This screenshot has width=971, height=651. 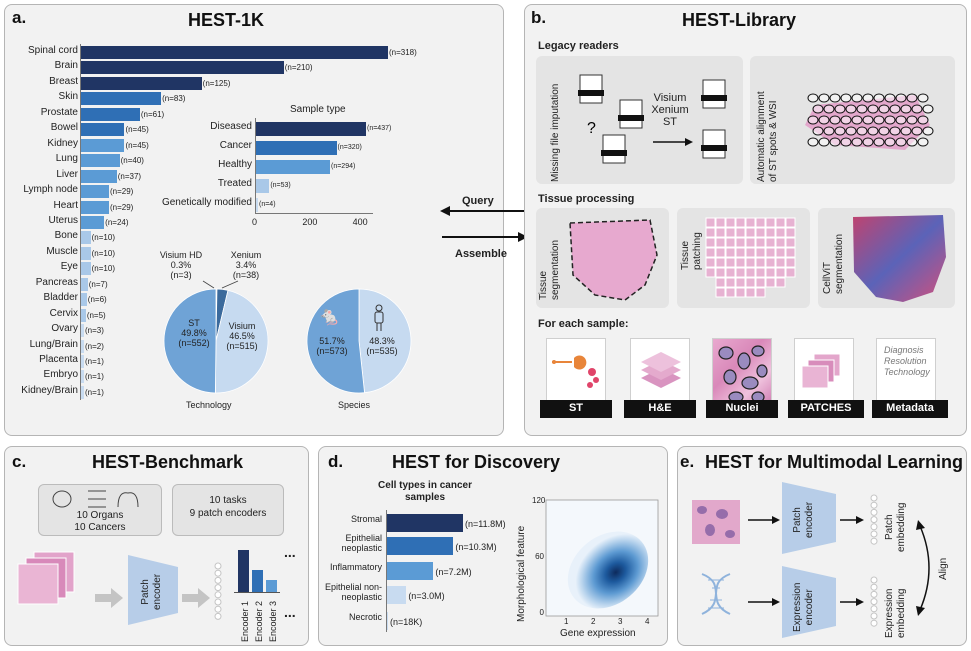 I want to click on sample-type-value: (n=4), so click(x=267, y=204).